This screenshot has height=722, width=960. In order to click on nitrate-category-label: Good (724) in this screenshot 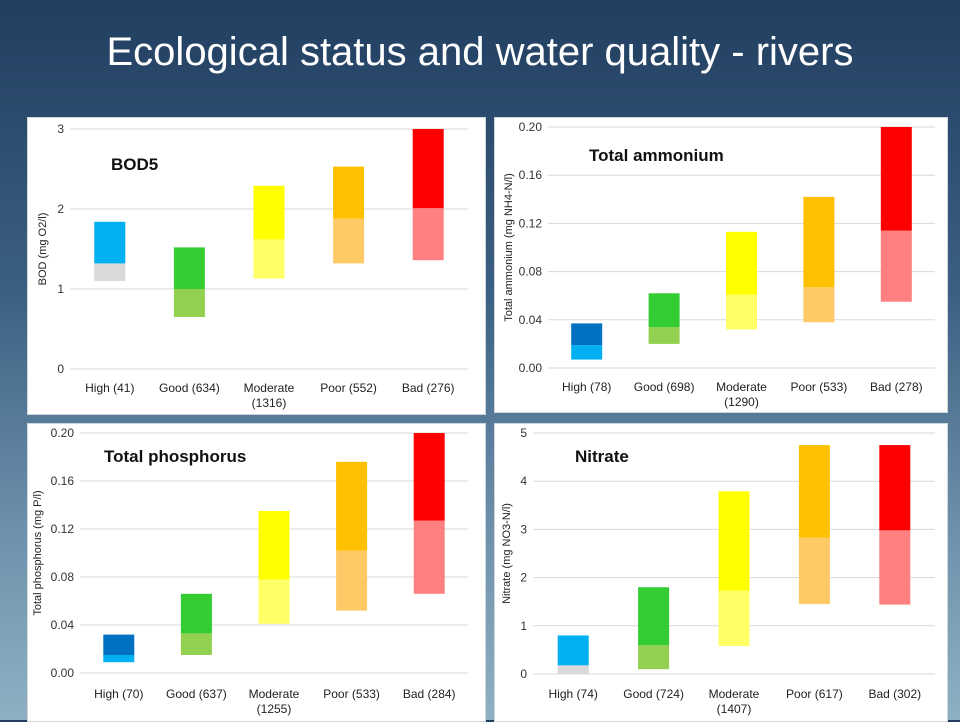, I will do `click(653, 694)`.